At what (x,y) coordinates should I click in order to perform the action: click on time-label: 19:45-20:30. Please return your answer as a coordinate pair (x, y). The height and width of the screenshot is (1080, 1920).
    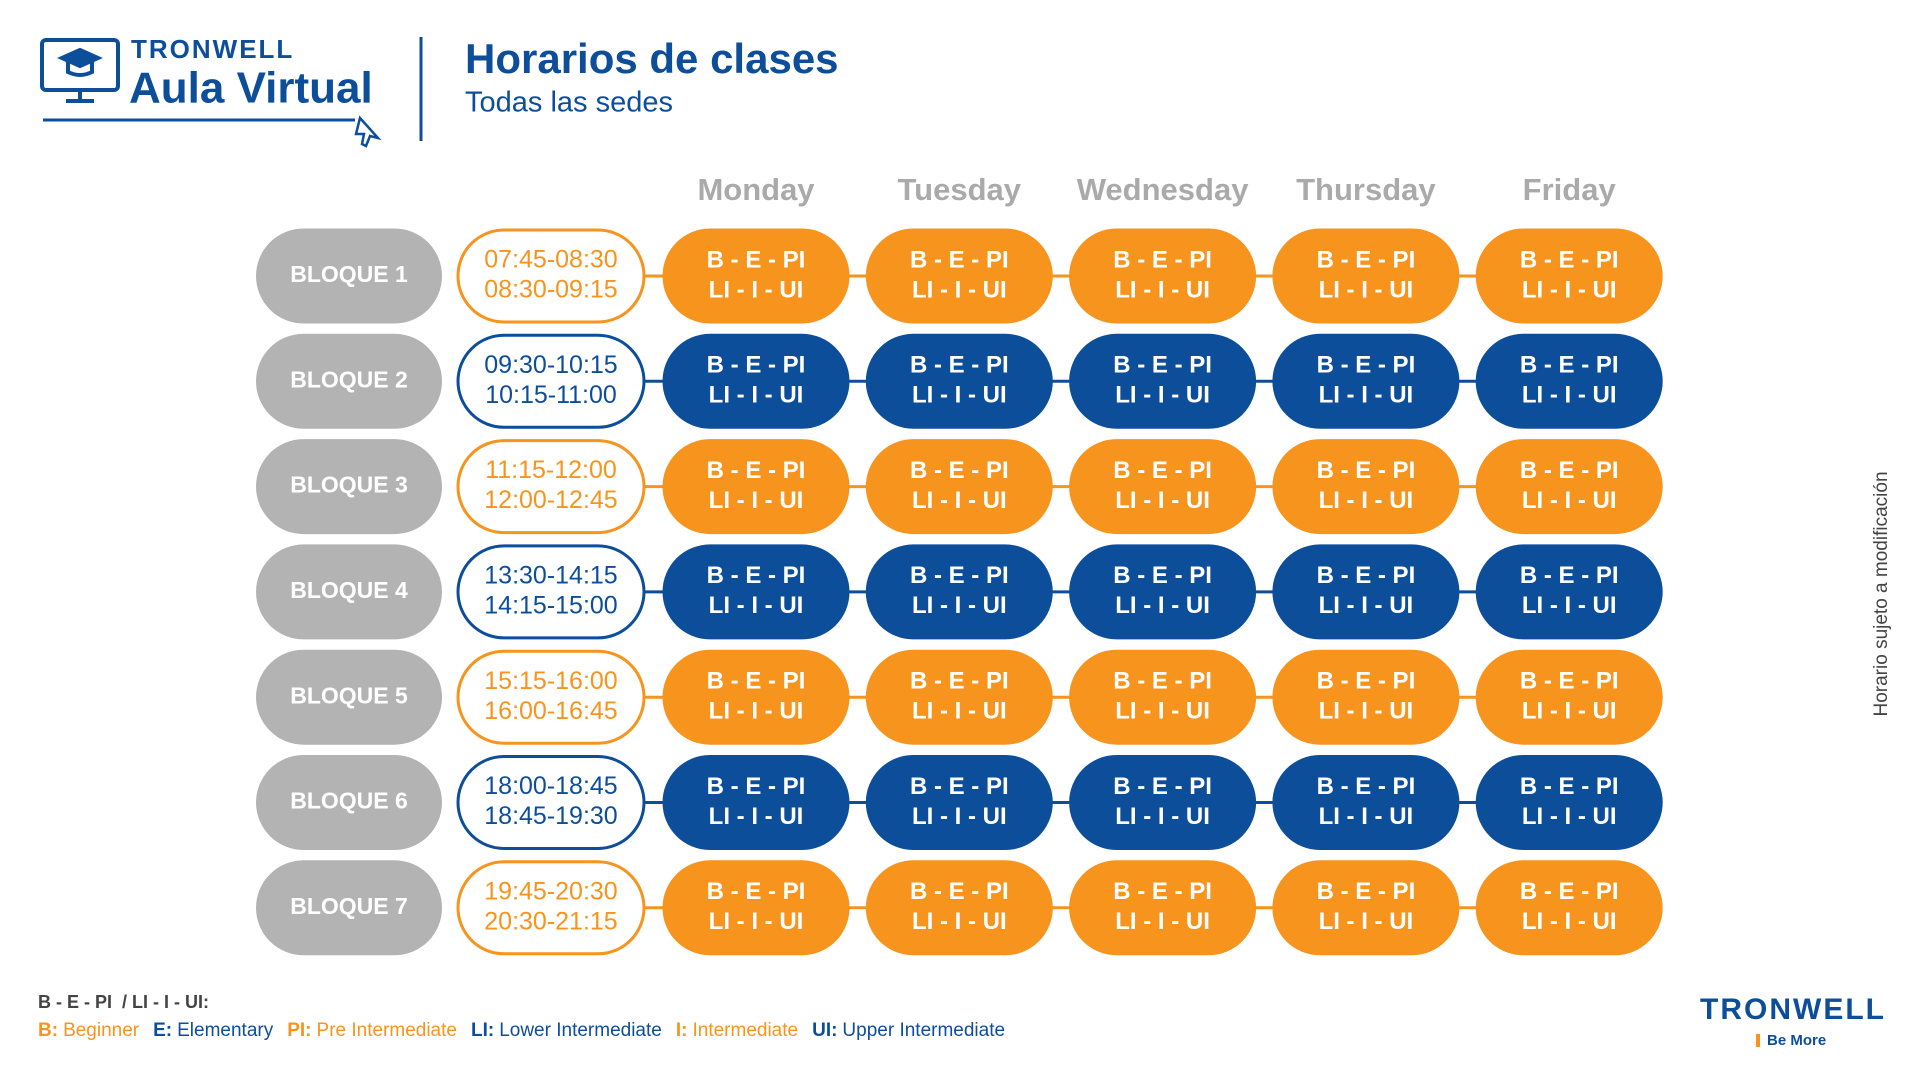
    Looking at the image, I should click on (550, 891).